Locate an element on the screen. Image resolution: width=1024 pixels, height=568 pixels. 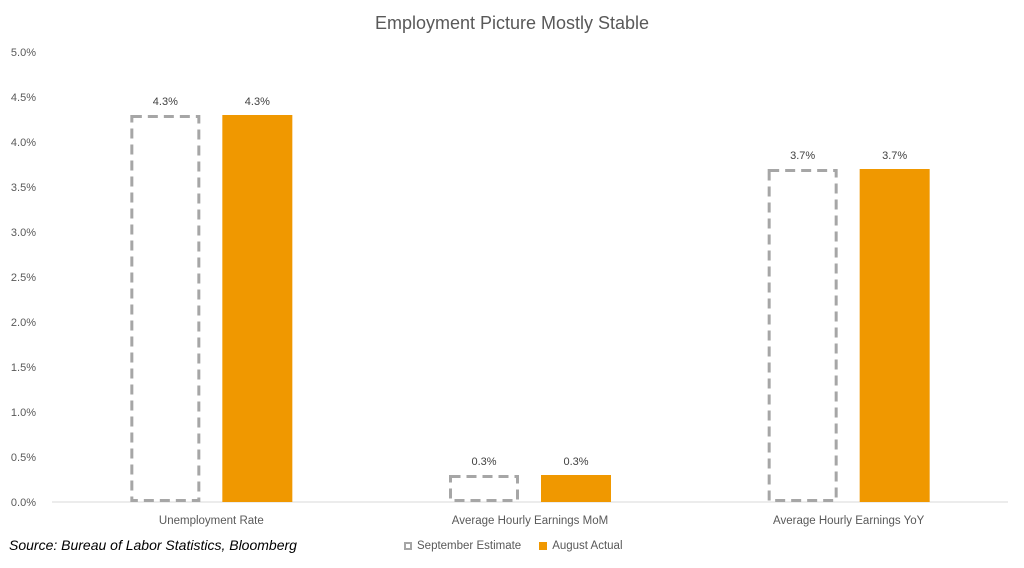
y-tick-label: 2.0% is located at coordinates (23, 323).